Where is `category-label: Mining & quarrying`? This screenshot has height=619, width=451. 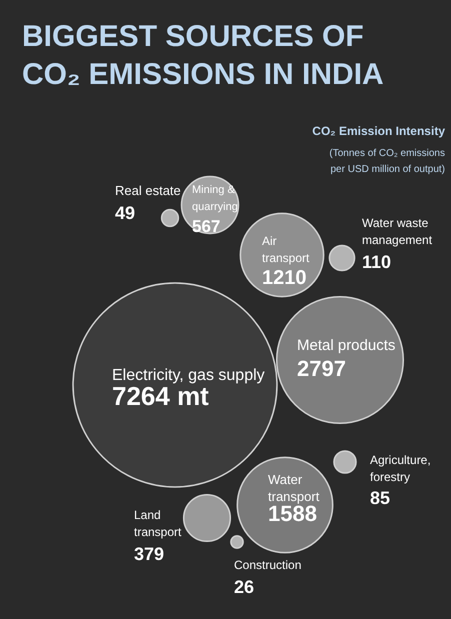 category-label: Mining & quarrying is located at coordinates (215, 198).